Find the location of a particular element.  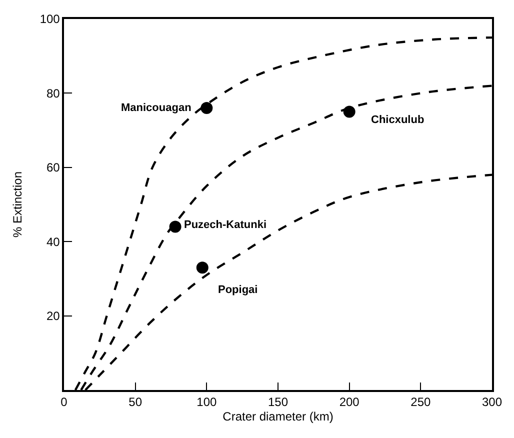

y-tick-label: 80 is located at coordinates (53, 93).